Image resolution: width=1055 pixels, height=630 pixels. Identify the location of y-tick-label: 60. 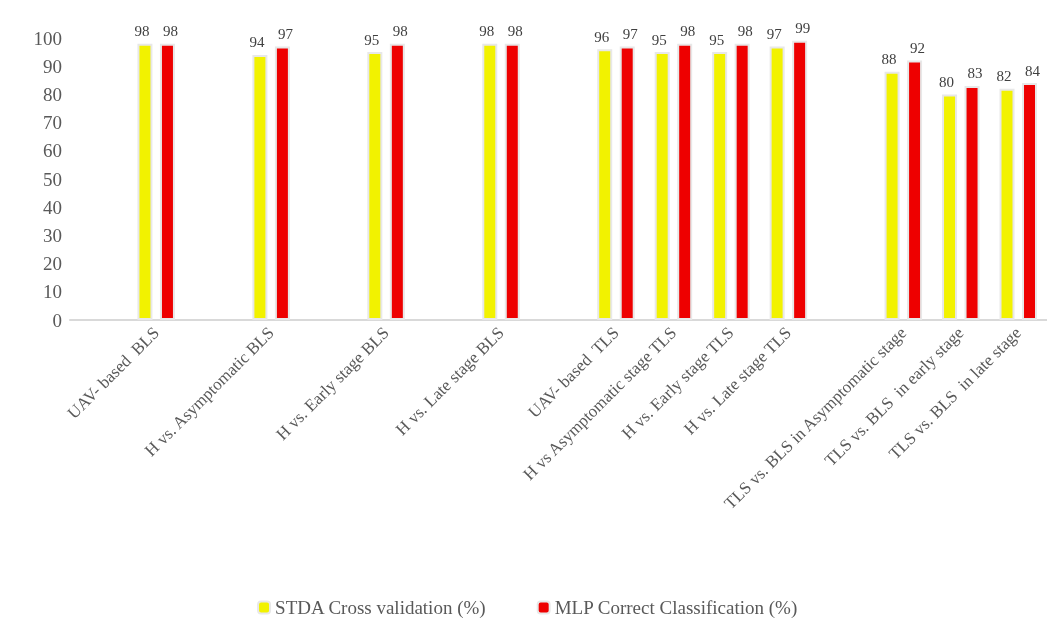
(52, 151).